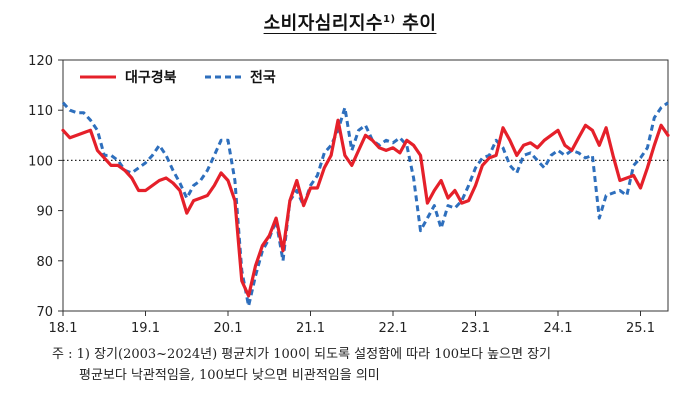 The height and width of the screenshot is (407, 700). What do you see at coordinates (228, 328) in the screenshot?
I see `x-tick-label: 20.1` at bounding box center [228, 328].